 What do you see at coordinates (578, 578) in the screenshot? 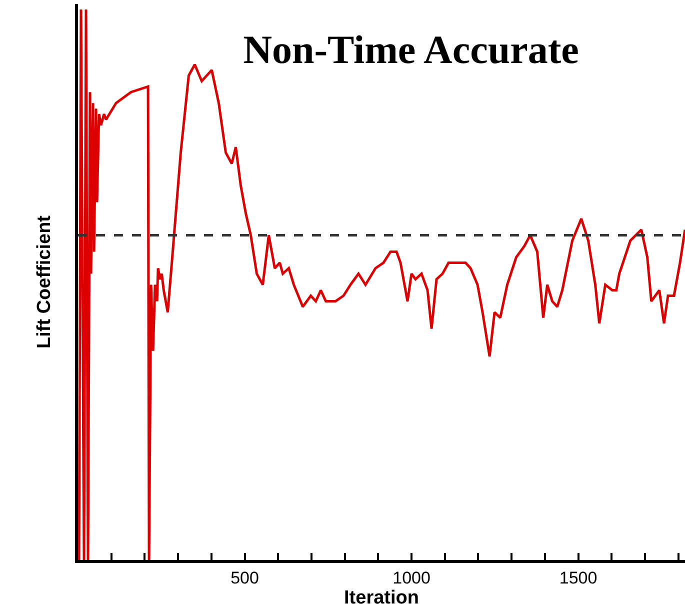
I see `x-tick-label: 1500` at bounding box center [578, 578].